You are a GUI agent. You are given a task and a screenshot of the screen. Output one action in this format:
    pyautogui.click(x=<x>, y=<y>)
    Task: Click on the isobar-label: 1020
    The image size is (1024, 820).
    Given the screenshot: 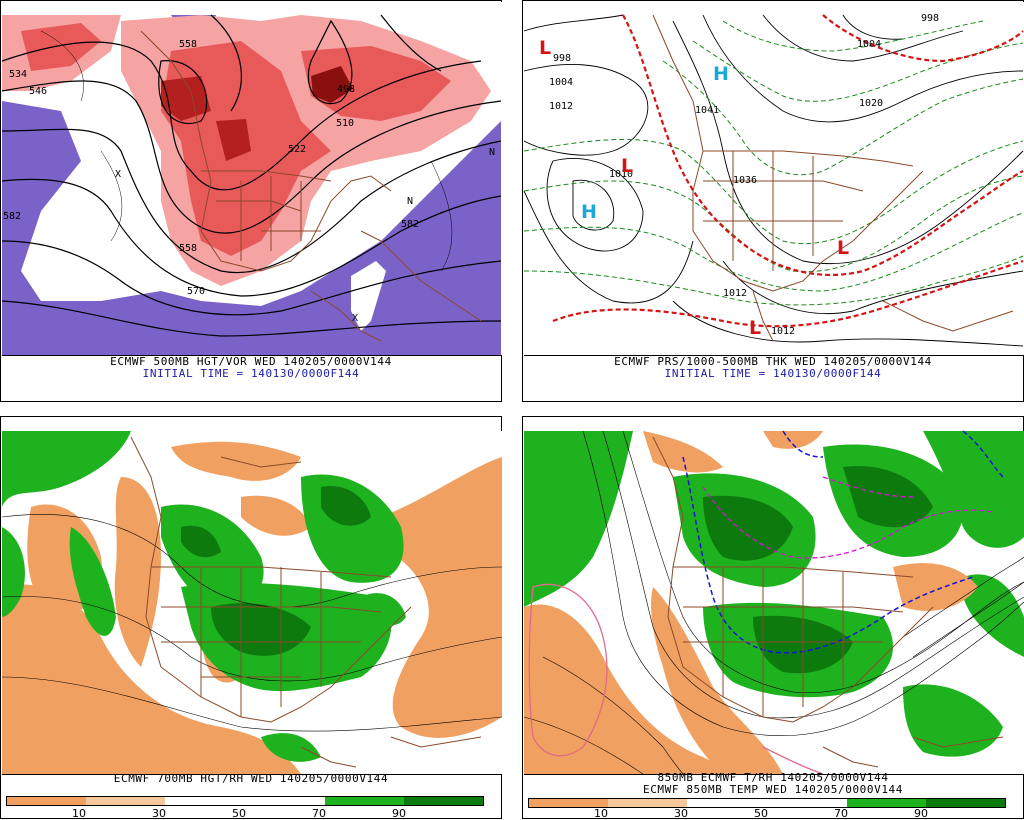 What is the action you would take?
    pyautogui.click(x=871, y=103)
    